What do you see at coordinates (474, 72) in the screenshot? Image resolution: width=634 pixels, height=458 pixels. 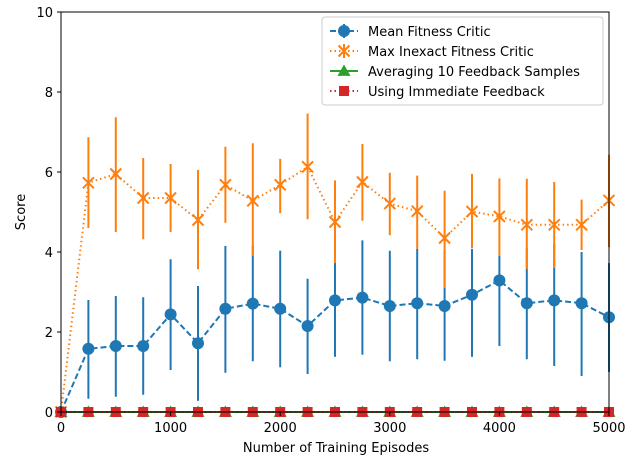 I see `legend-label-3: Averaging 10 Feedback Samples` at bounding box center [474, 72].